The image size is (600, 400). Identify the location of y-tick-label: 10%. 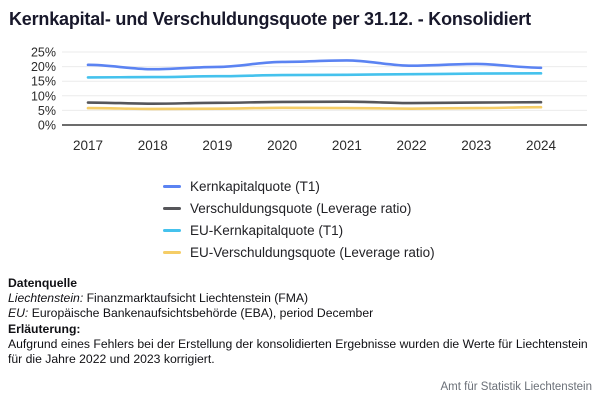
(43, 96).